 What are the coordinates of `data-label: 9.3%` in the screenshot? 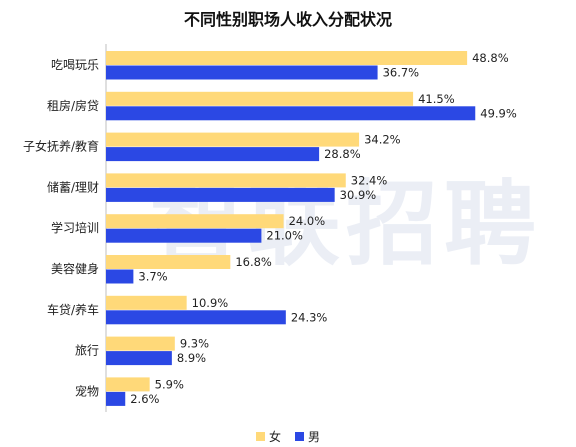 It's located at (194, 344).